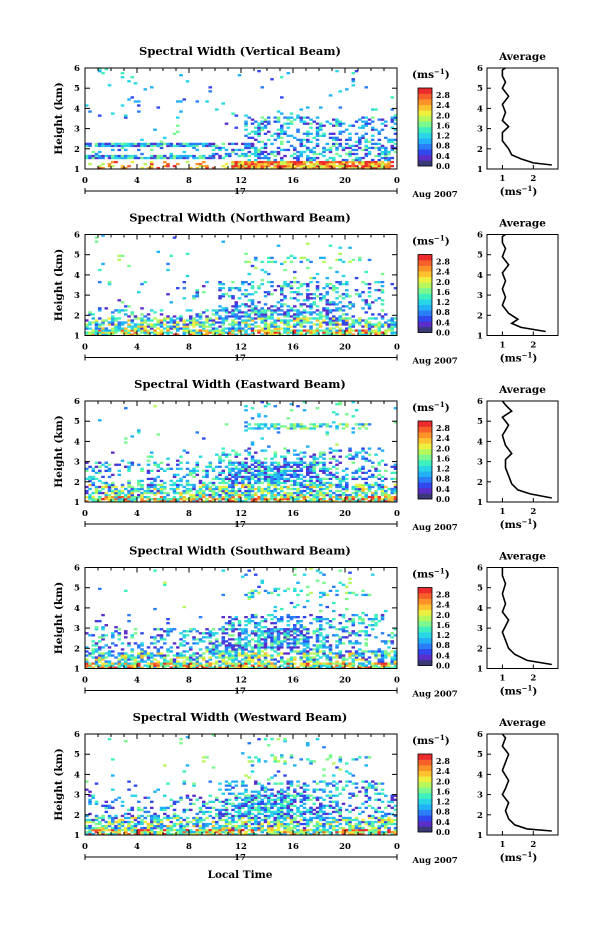 The width and height of the screenshot is (610, 929). I want to click on colorbar-unit-close: ), so click(447, 408).